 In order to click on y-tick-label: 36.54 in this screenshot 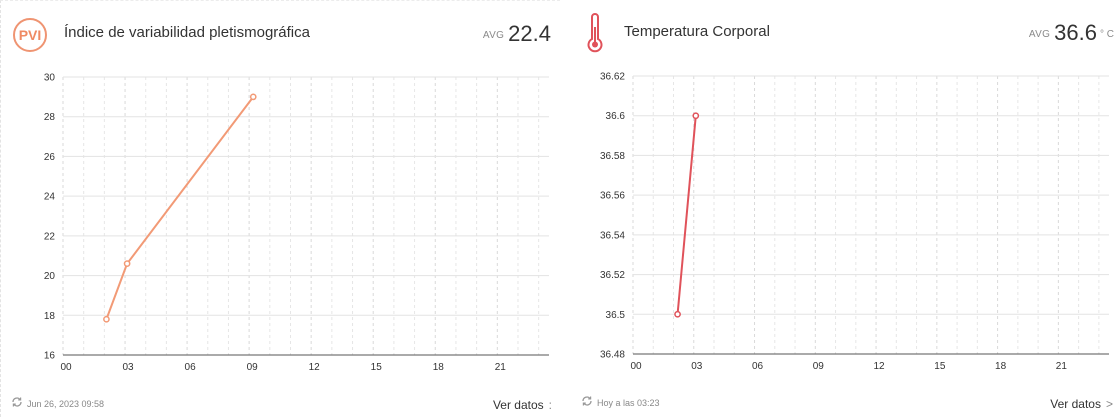, I will do `click(612, 235)`.